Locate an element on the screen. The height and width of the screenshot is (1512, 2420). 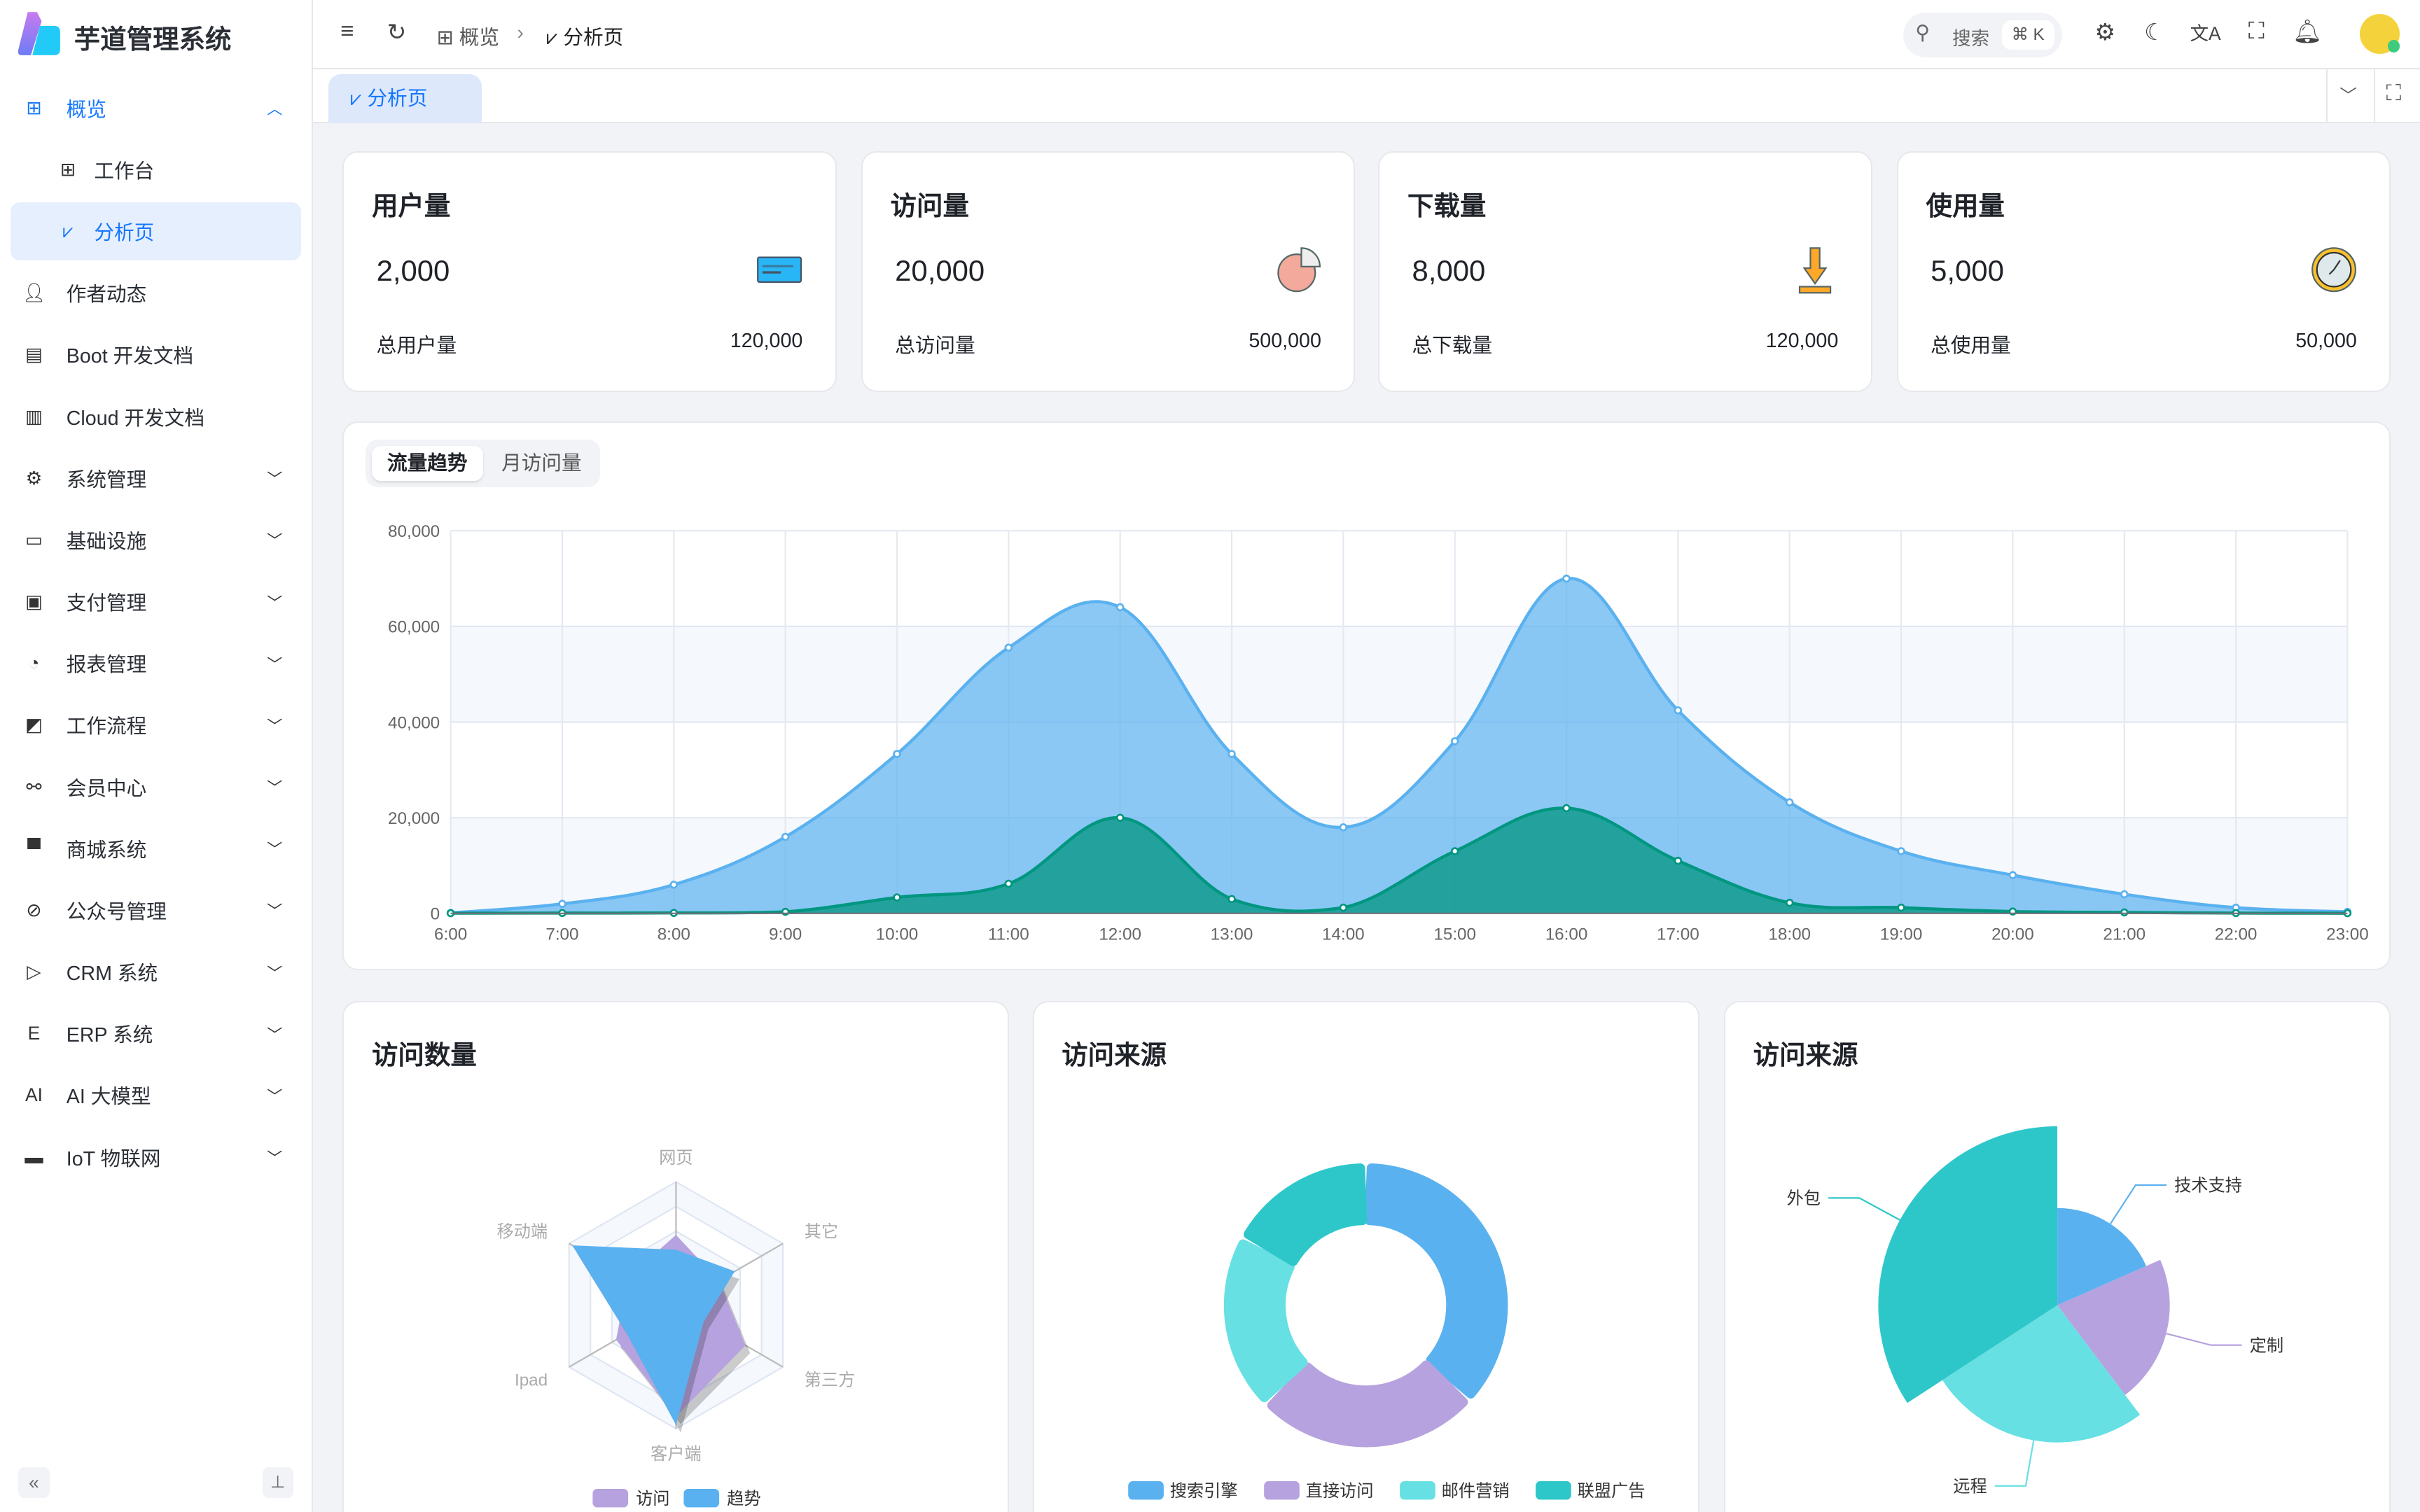
sidebar-item: ▀ 商城系统 ﹀ is located at coordinates (155, 848).